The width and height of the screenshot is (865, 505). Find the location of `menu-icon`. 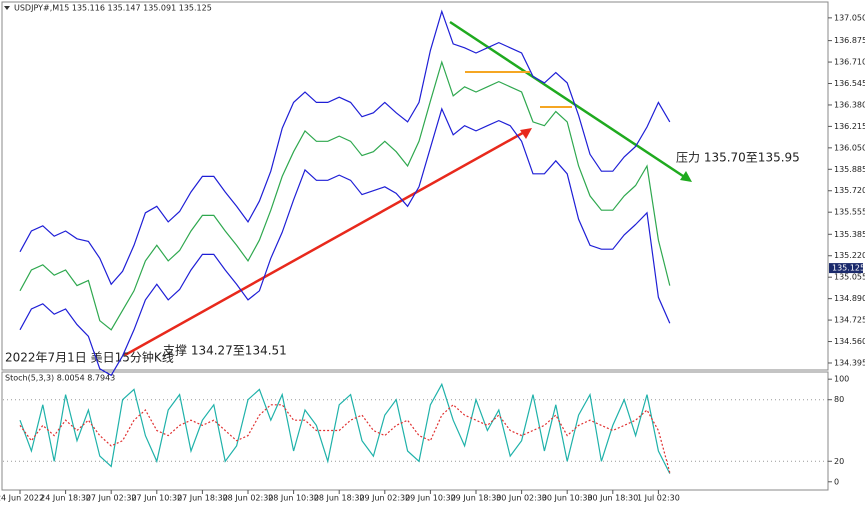

menu-icon is located at coordinates (7, 8).